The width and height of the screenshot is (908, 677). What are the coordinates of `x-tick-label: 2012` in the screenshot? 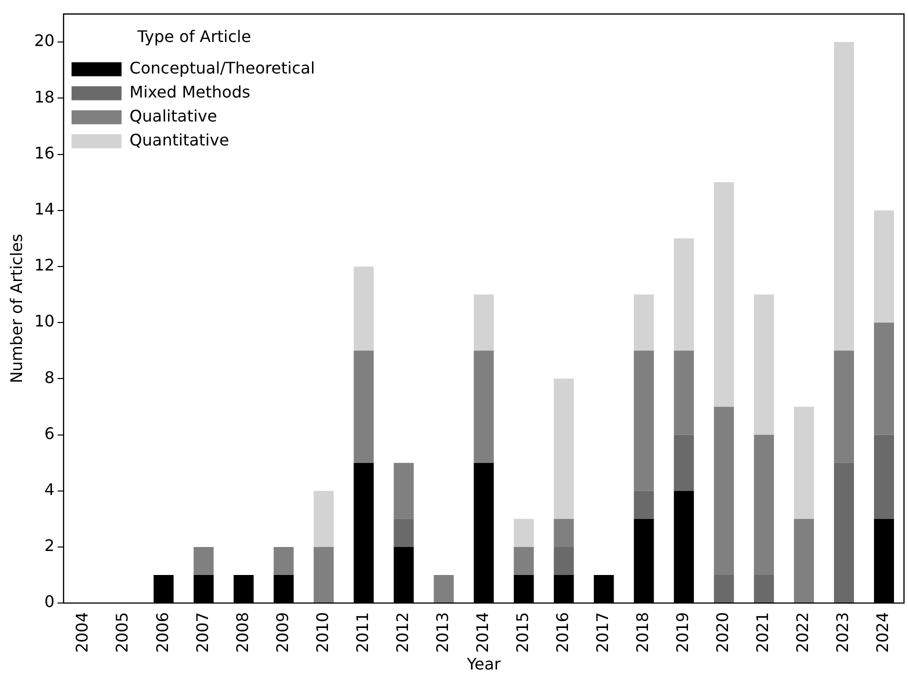 It's located at (402, 632).